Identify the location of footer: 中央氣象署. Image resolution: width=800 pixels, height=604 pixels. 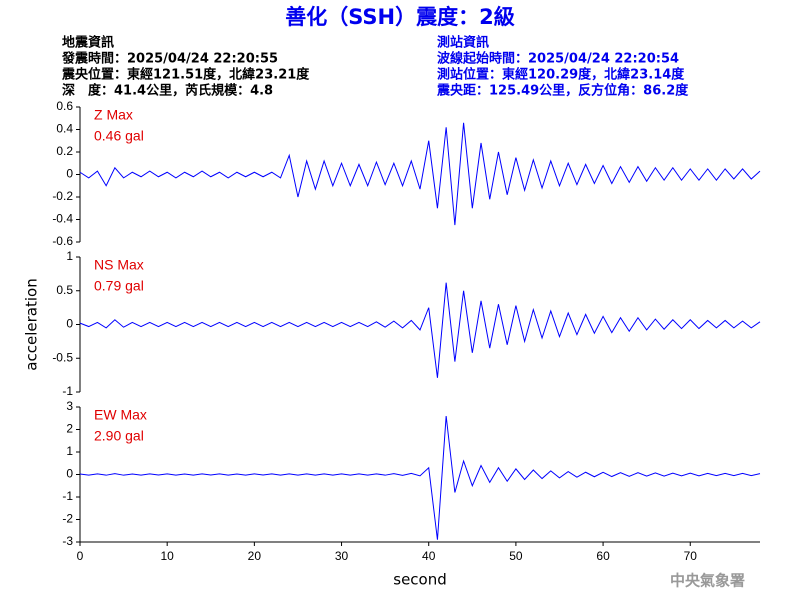
(707, 581).